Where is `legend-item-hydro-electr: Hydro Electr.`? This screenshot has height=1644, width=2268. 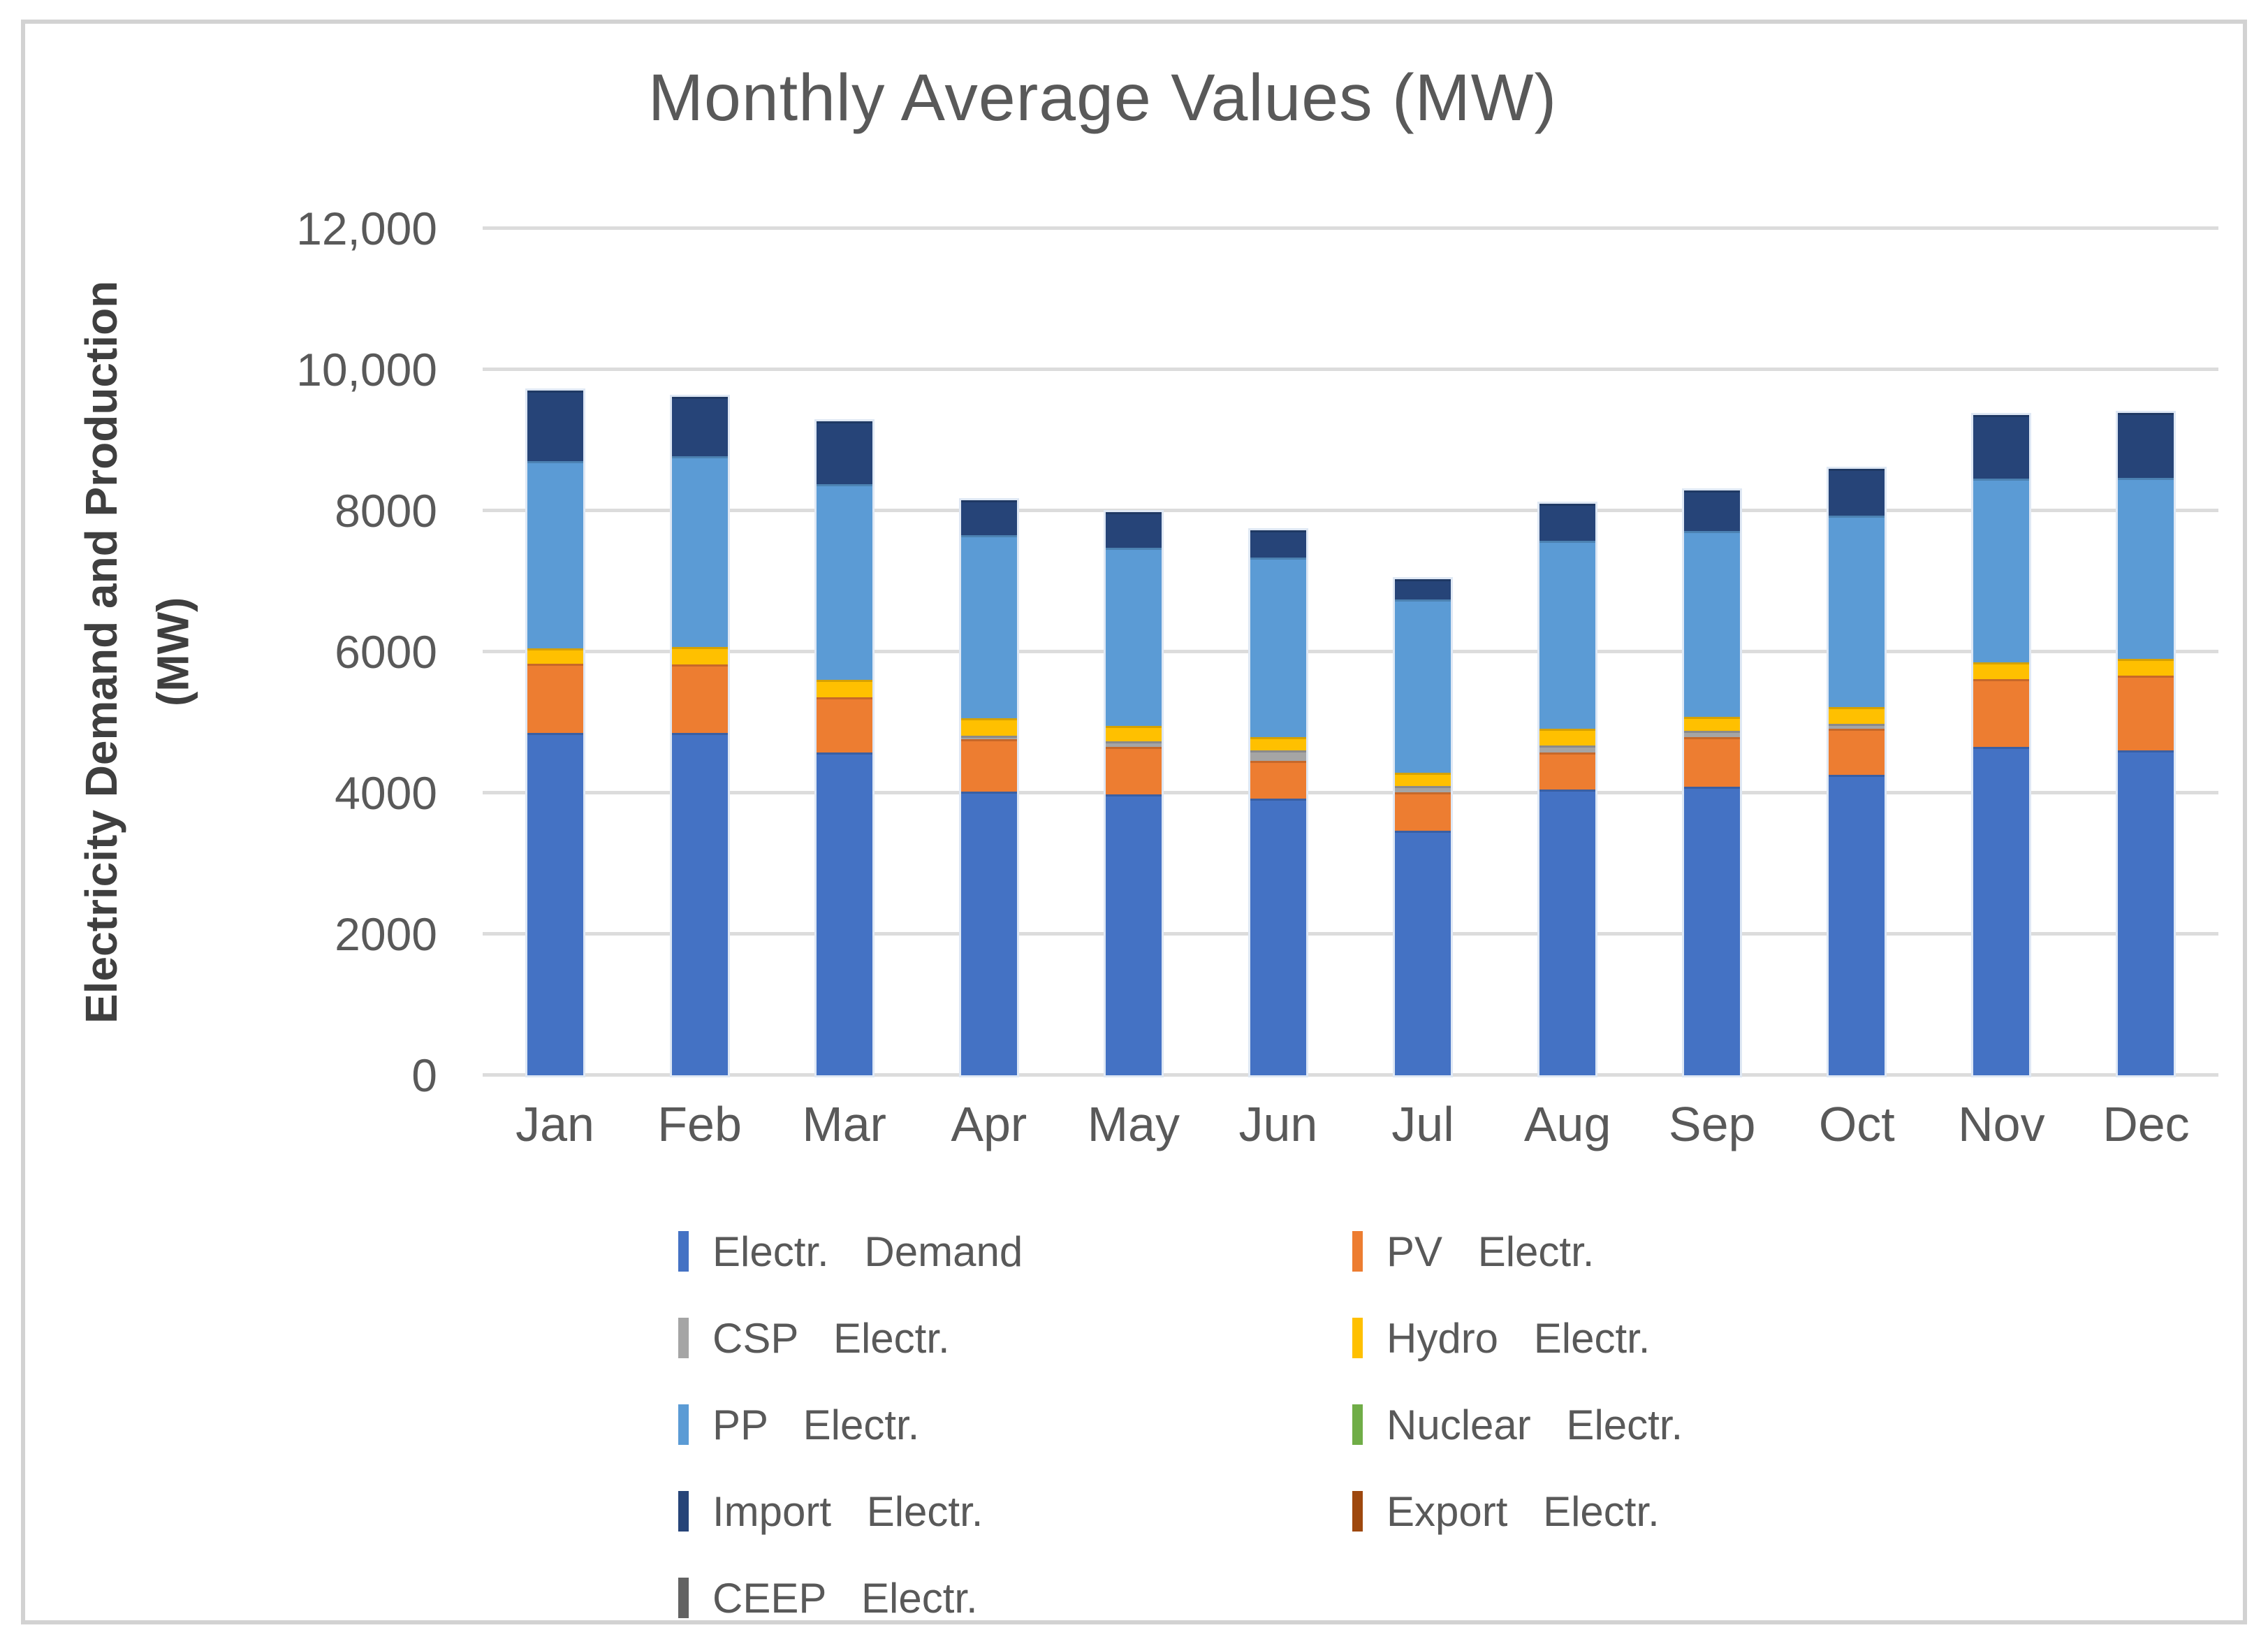
legend-item-hydro-electr: Hydro Electr. is located at coordinates (1617, 1338).